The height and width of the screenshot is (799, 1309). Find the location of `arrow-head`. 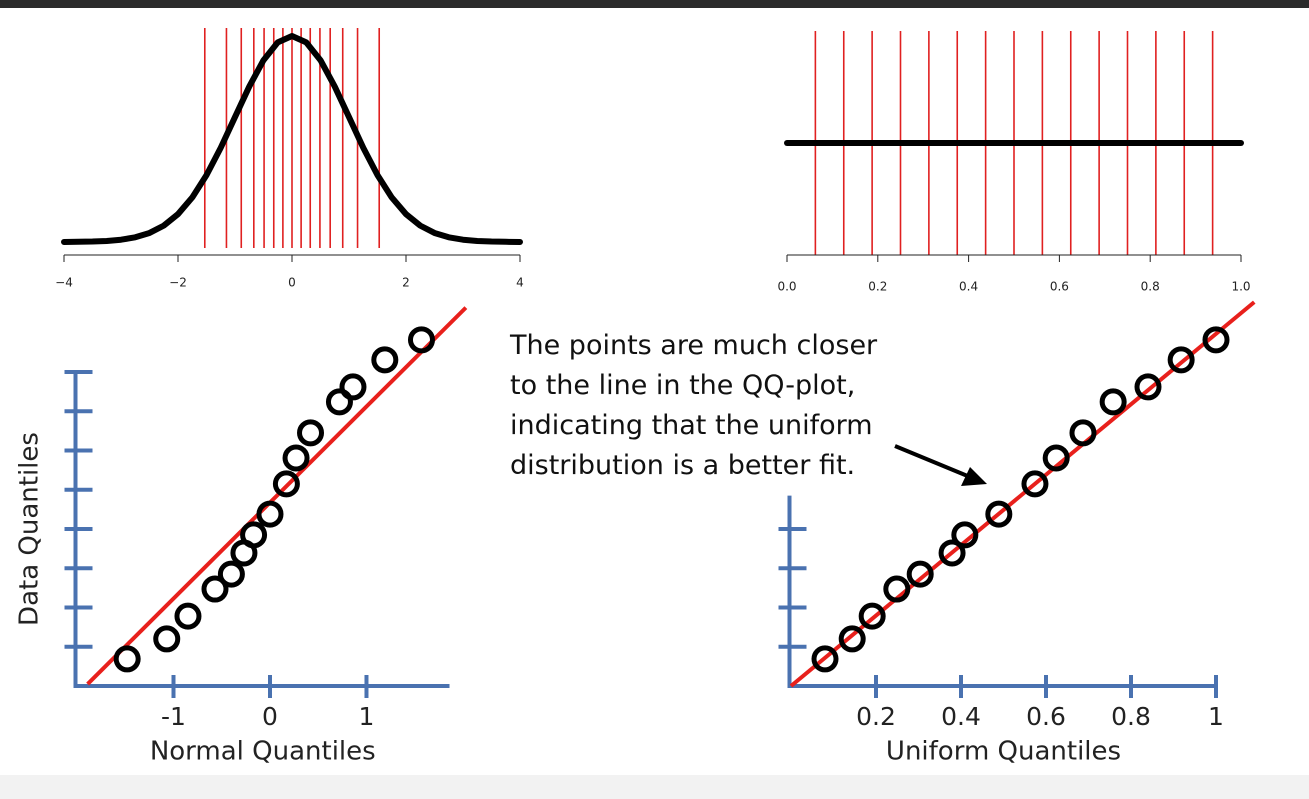

arrow-head is located at coordinates (974, 476).